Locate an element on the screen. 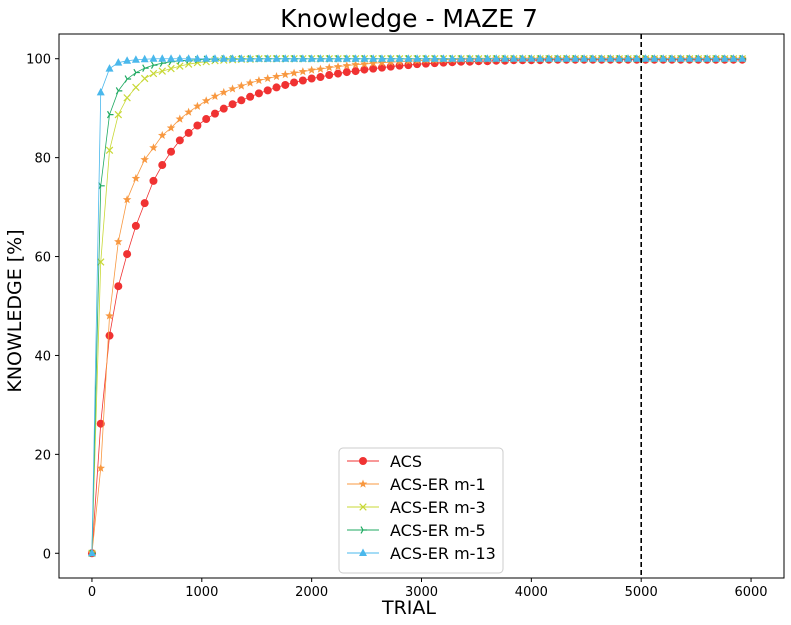 The height and width of the screenshot is (625, 791). x-tick-label: 2000 is located at coordinates (311, 592).